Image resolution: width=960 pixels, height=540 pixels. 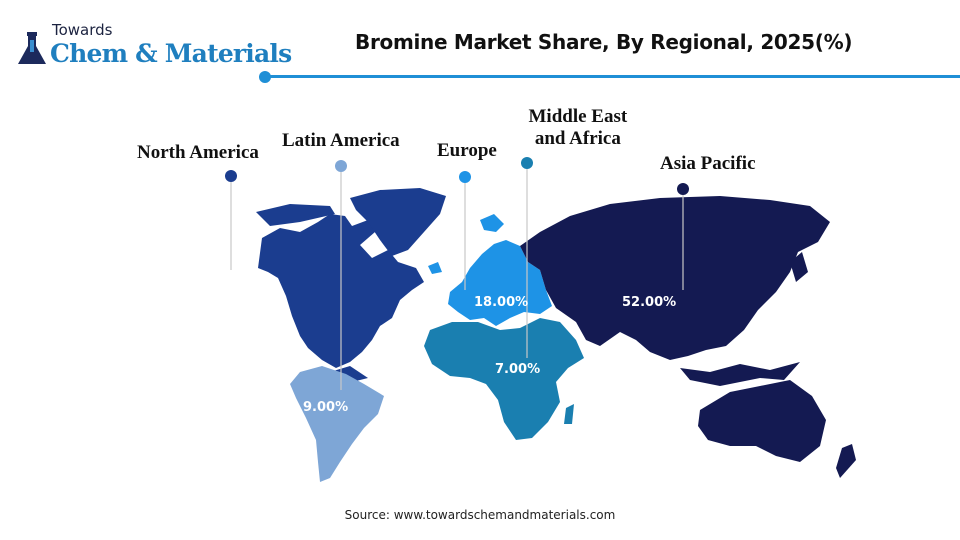 What do you see at coordinates (337, 424) in the screenshot?
I see `region-latin-america` at bounding box center [337, 424].